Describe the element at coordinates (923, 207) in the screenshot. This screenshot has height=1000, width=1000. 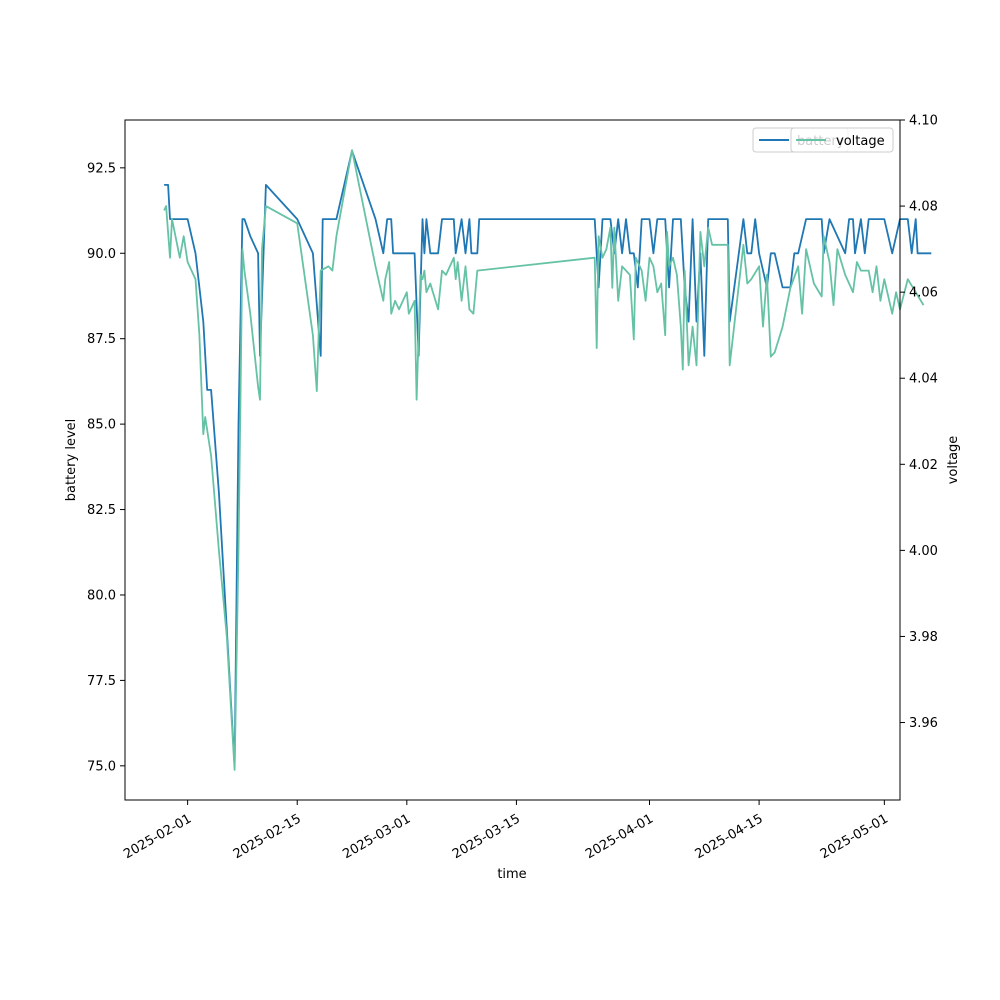
I see `y-right-tick-label: 4.08` at that location.